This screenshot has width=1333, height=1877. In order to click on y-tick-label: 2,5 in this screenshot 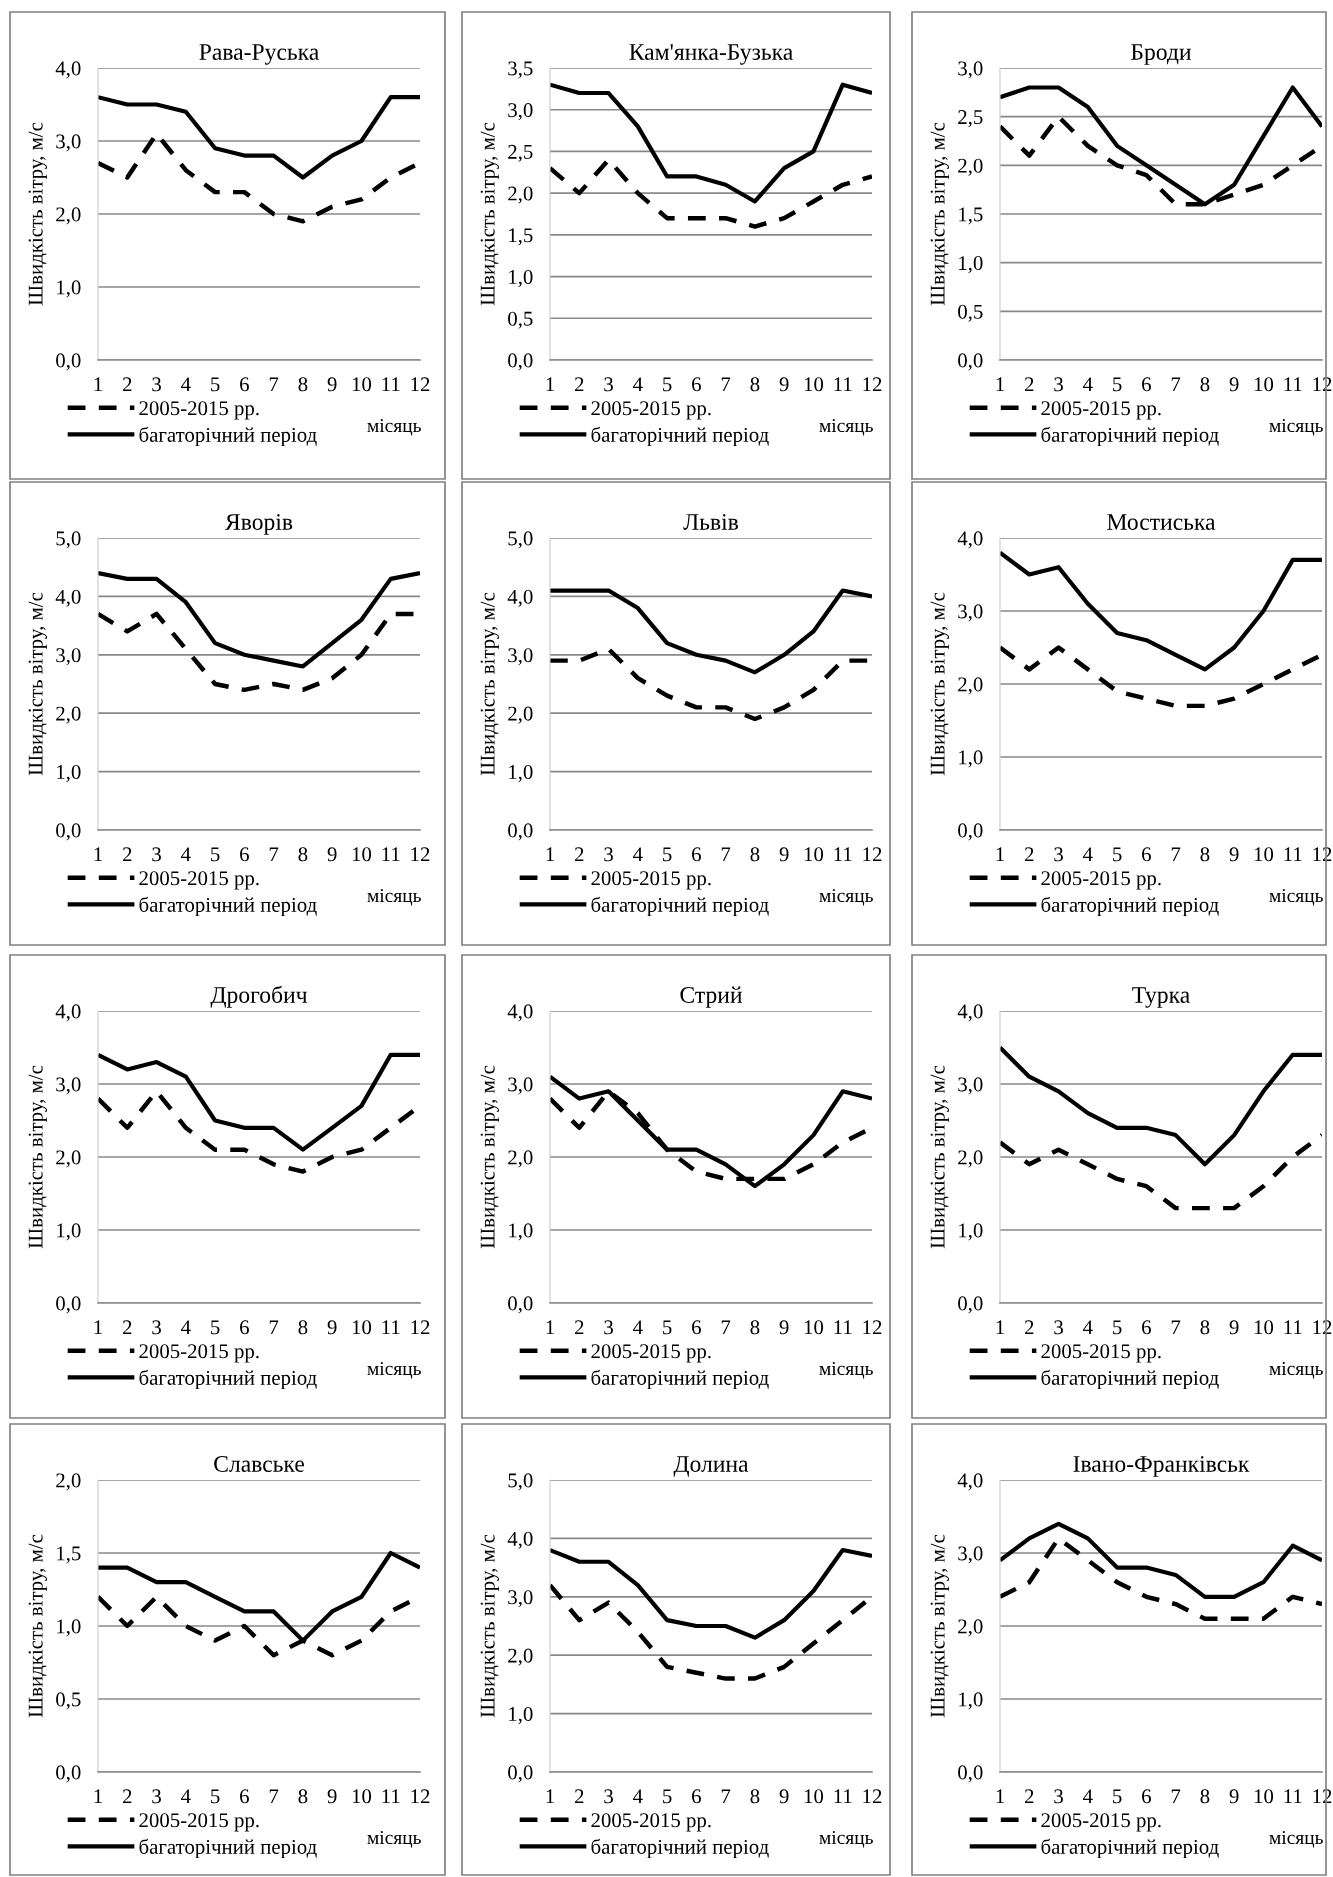, I will do `click(970, 119)`.